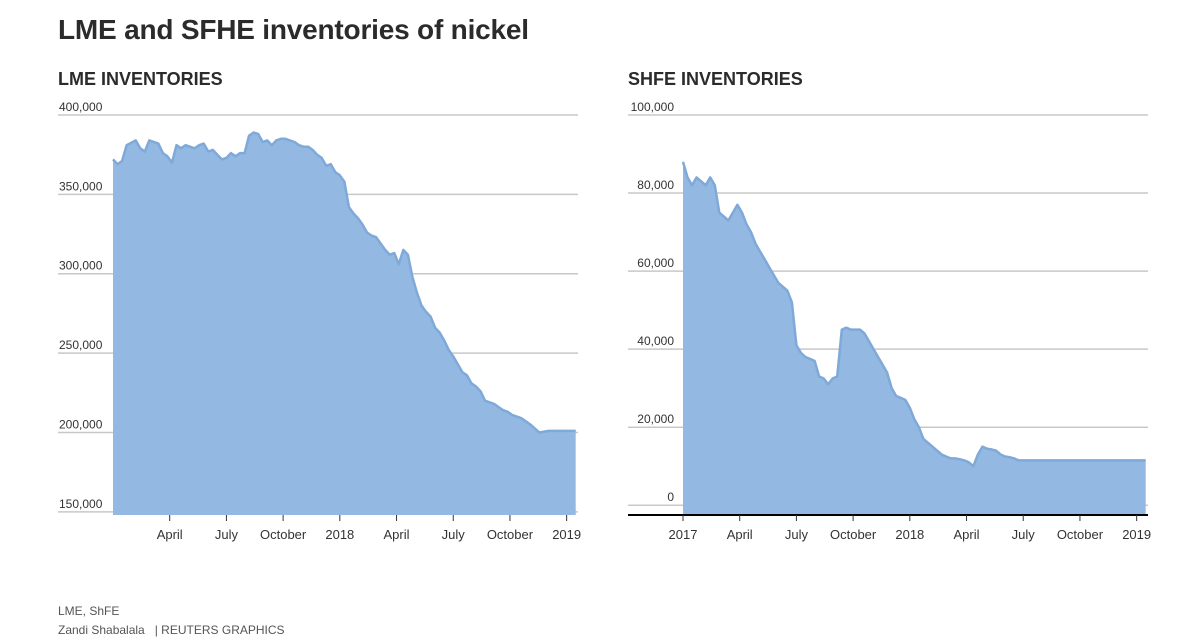 This screenshot has height=643, width=1190. What do you see at coordinates (1136, 534) in the screenshot?
I see `shfe-xtick-label: 2019` at bounding box center [1136, 534].